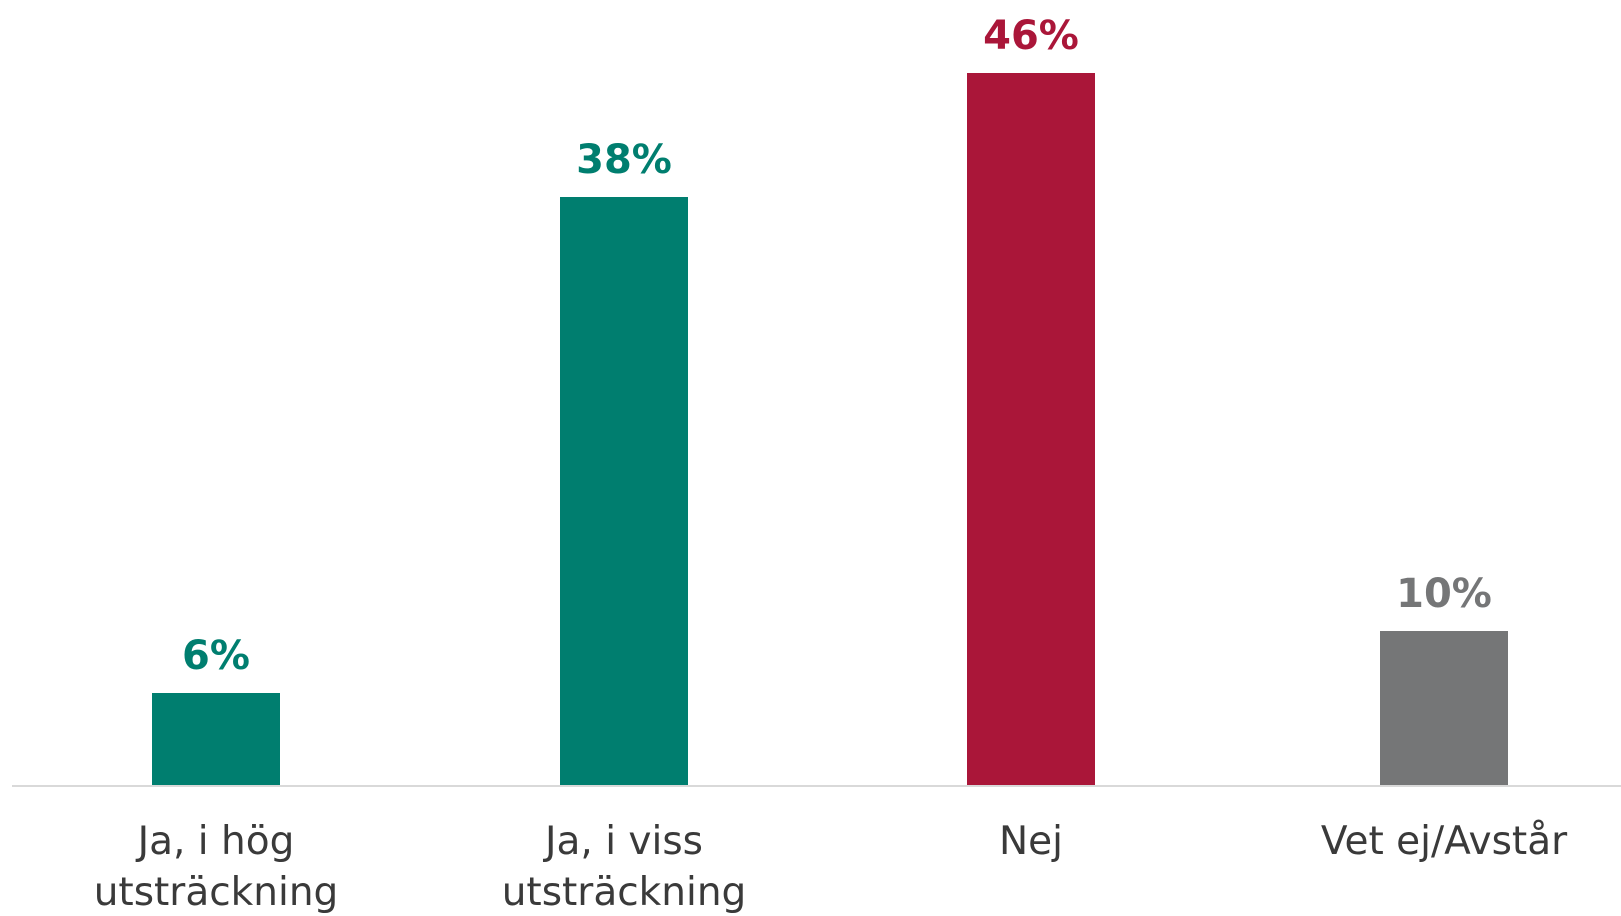  Describe the element at coordinates (1444, 841) in the screenshot. I see `category-label: Vet ej/Avstår` at that location.